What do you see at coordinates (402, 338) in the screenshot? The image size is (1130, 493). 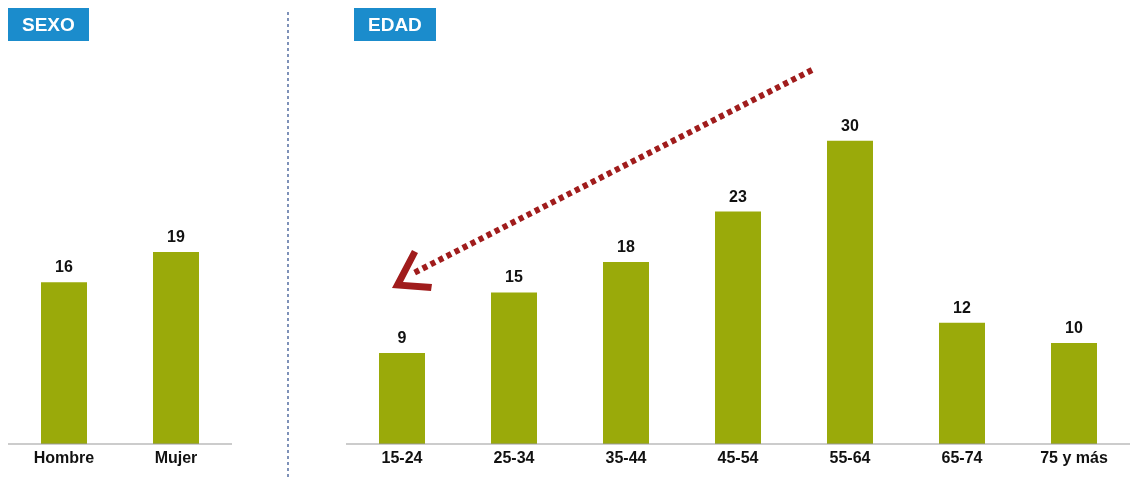 I see `data-label: 9` at bounding box center [402, 338].